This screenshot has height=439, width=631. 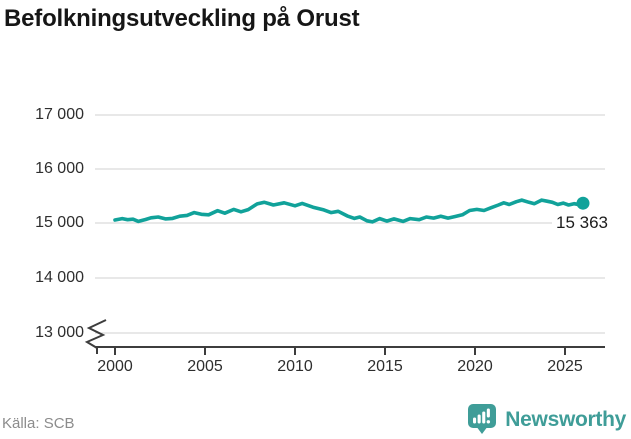 I want to click on x-tick-label: 2000, so click(x=115, y=366).